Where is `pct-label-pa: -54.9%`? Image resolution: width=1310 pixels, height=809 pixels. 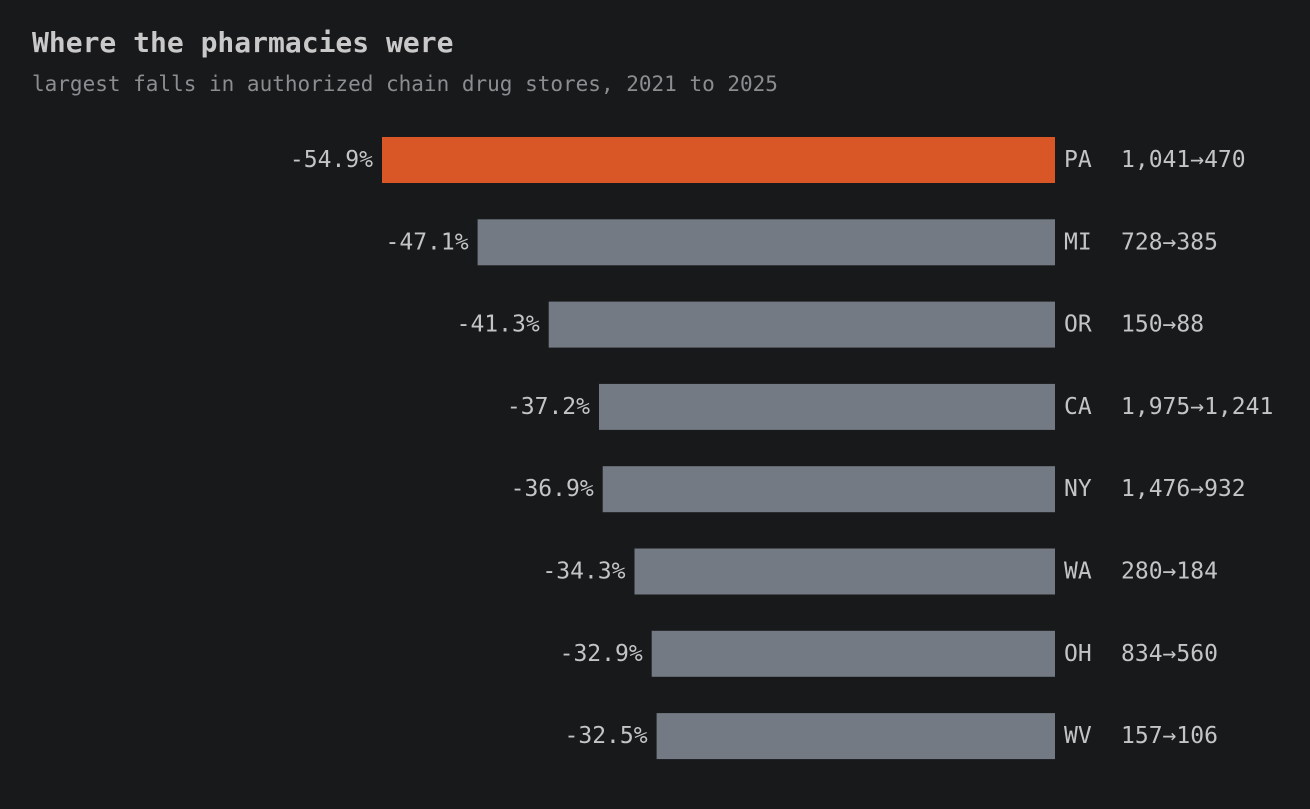 pct-label-pa: -54.9% is located at coordinates (331, 160).